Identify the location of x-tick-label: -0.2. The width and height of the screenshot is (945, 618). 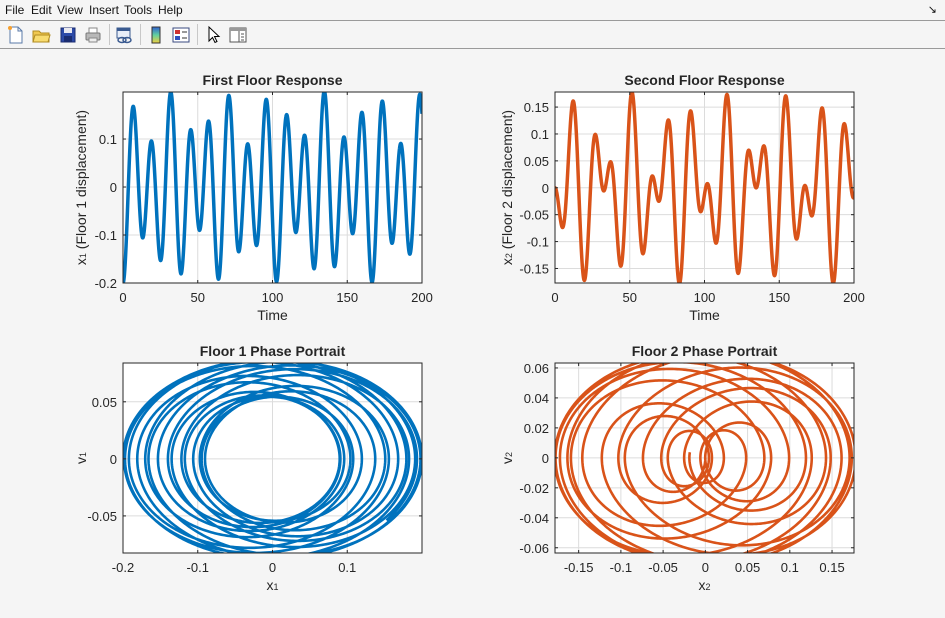
(123, 567).